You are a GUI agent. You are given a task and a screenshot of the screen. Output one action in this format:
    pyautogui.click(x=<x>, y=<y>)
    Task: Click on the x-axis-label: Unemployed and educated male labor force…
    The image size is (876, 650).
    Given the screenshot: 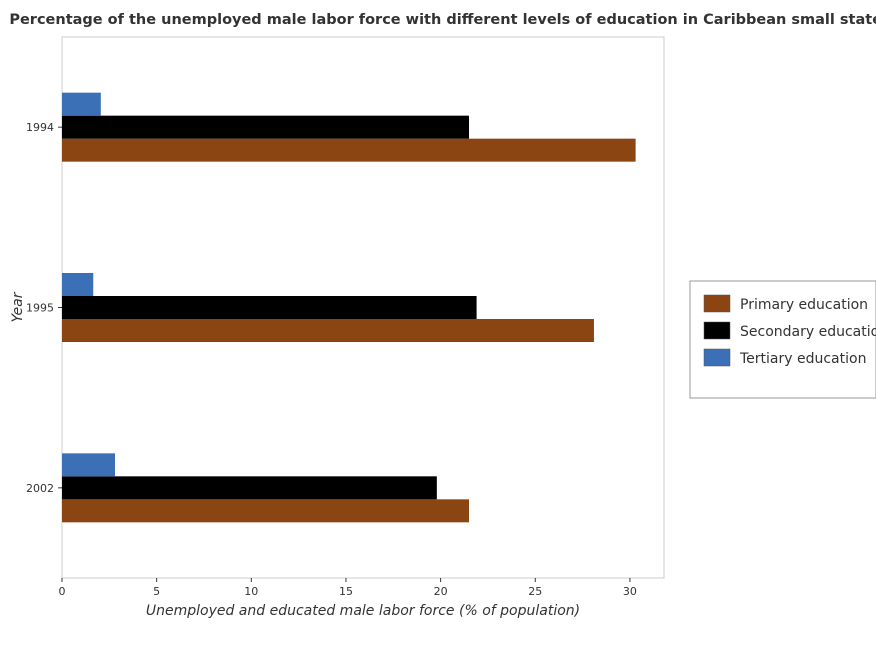 What is the action you would take?
    pyautogui.click(x=363, y=611)
    